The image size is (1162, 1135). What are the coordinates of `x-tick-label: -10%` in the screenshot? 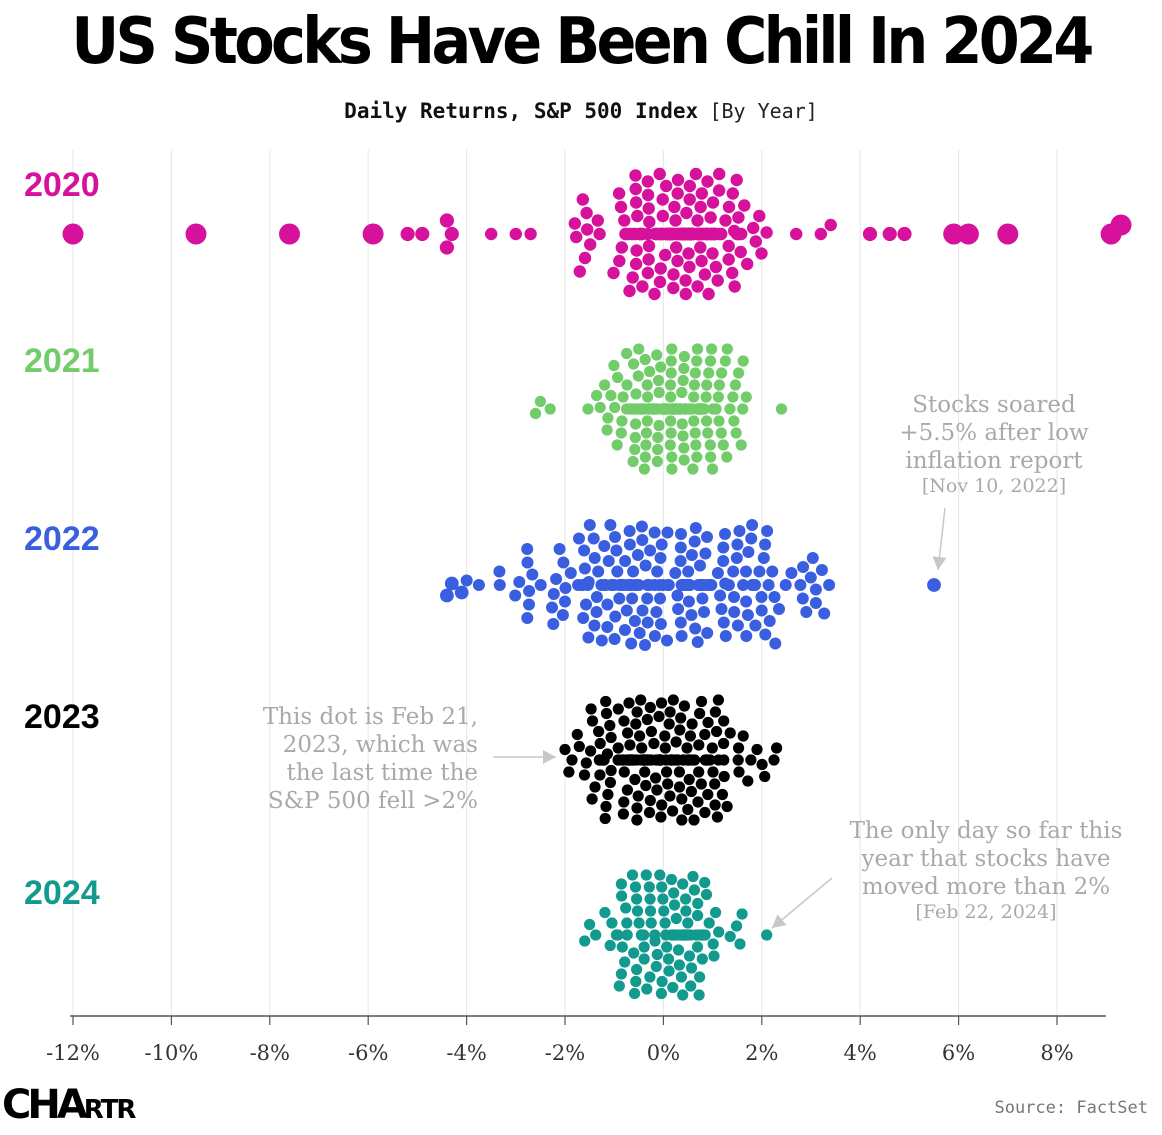 It's located at (172, 1053).